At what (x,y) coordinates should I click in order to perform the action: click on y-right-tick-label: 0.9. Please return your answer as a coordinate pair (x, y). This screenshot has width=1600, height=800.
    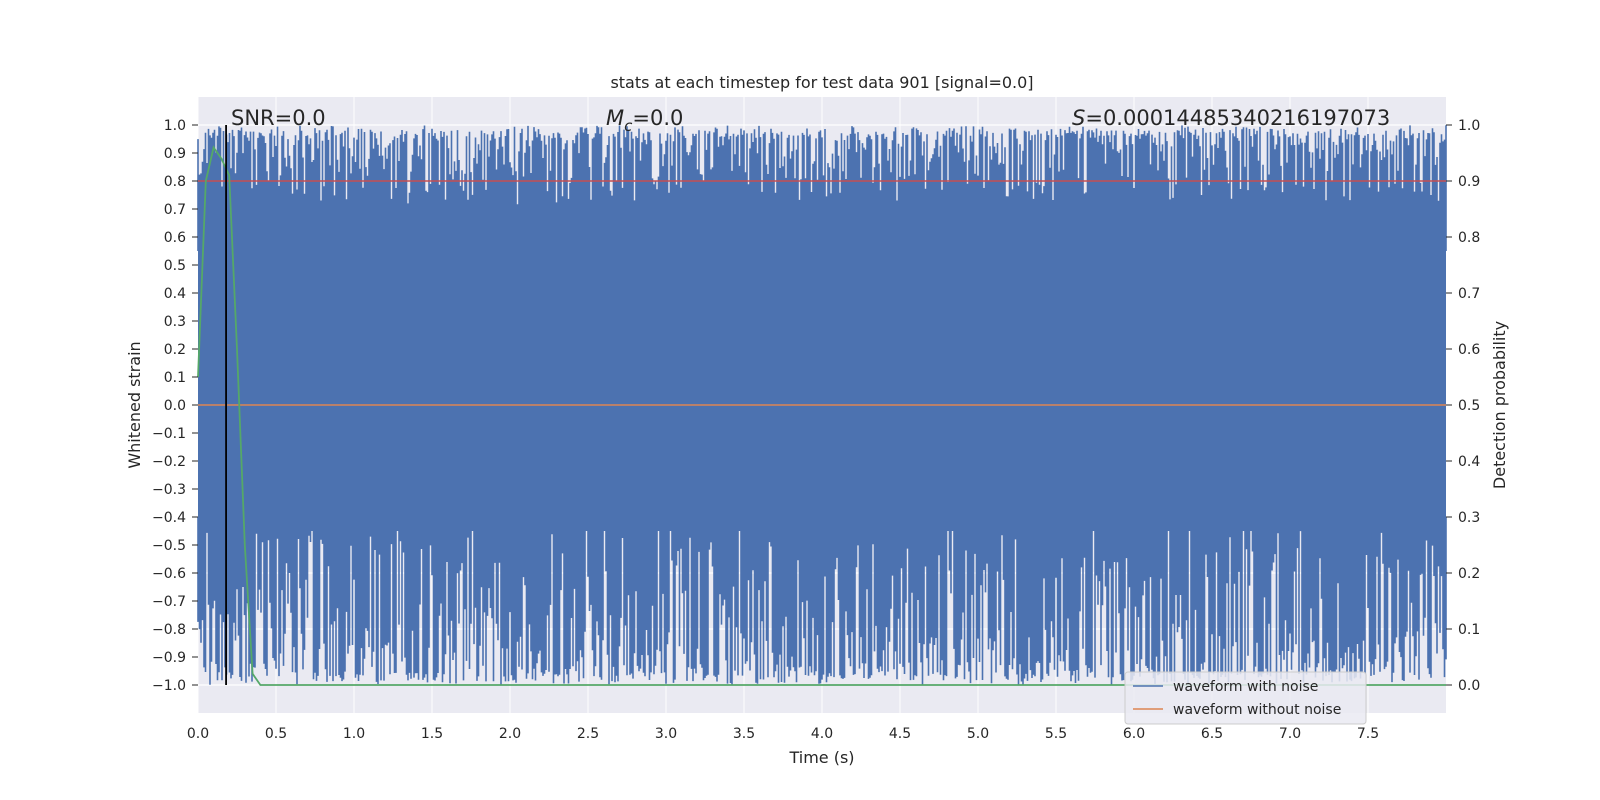
    Looking at the image, I should click on (1469, 182).